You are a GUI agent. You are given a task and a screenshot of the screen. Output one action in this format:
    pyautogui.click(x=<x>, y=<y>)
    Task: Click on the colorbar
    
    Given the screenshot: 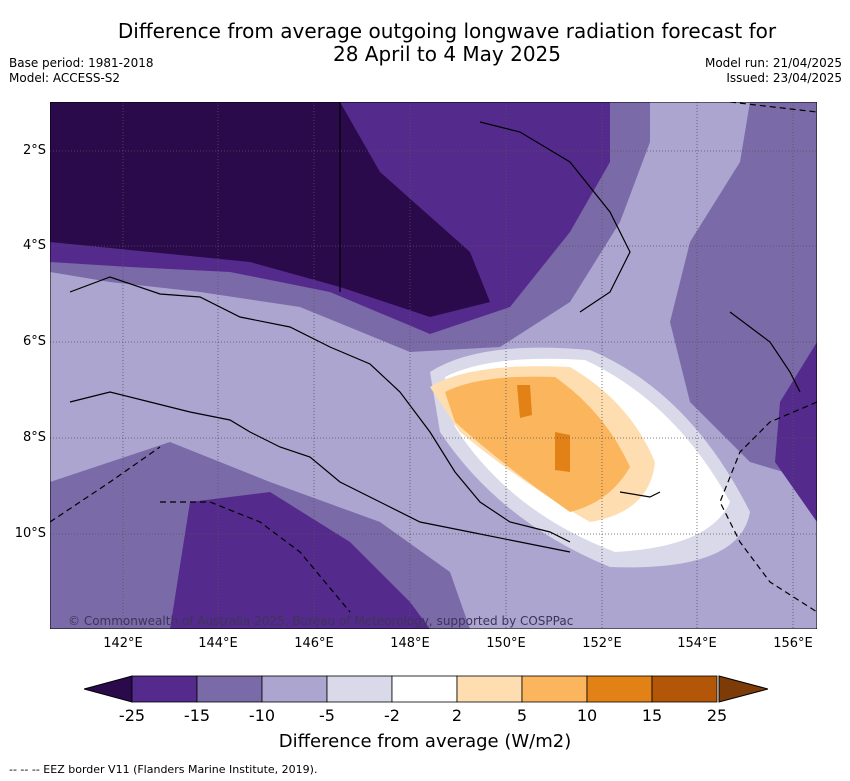 What is the action you would take?
    pyautogui.click(x=426, y=689)
    